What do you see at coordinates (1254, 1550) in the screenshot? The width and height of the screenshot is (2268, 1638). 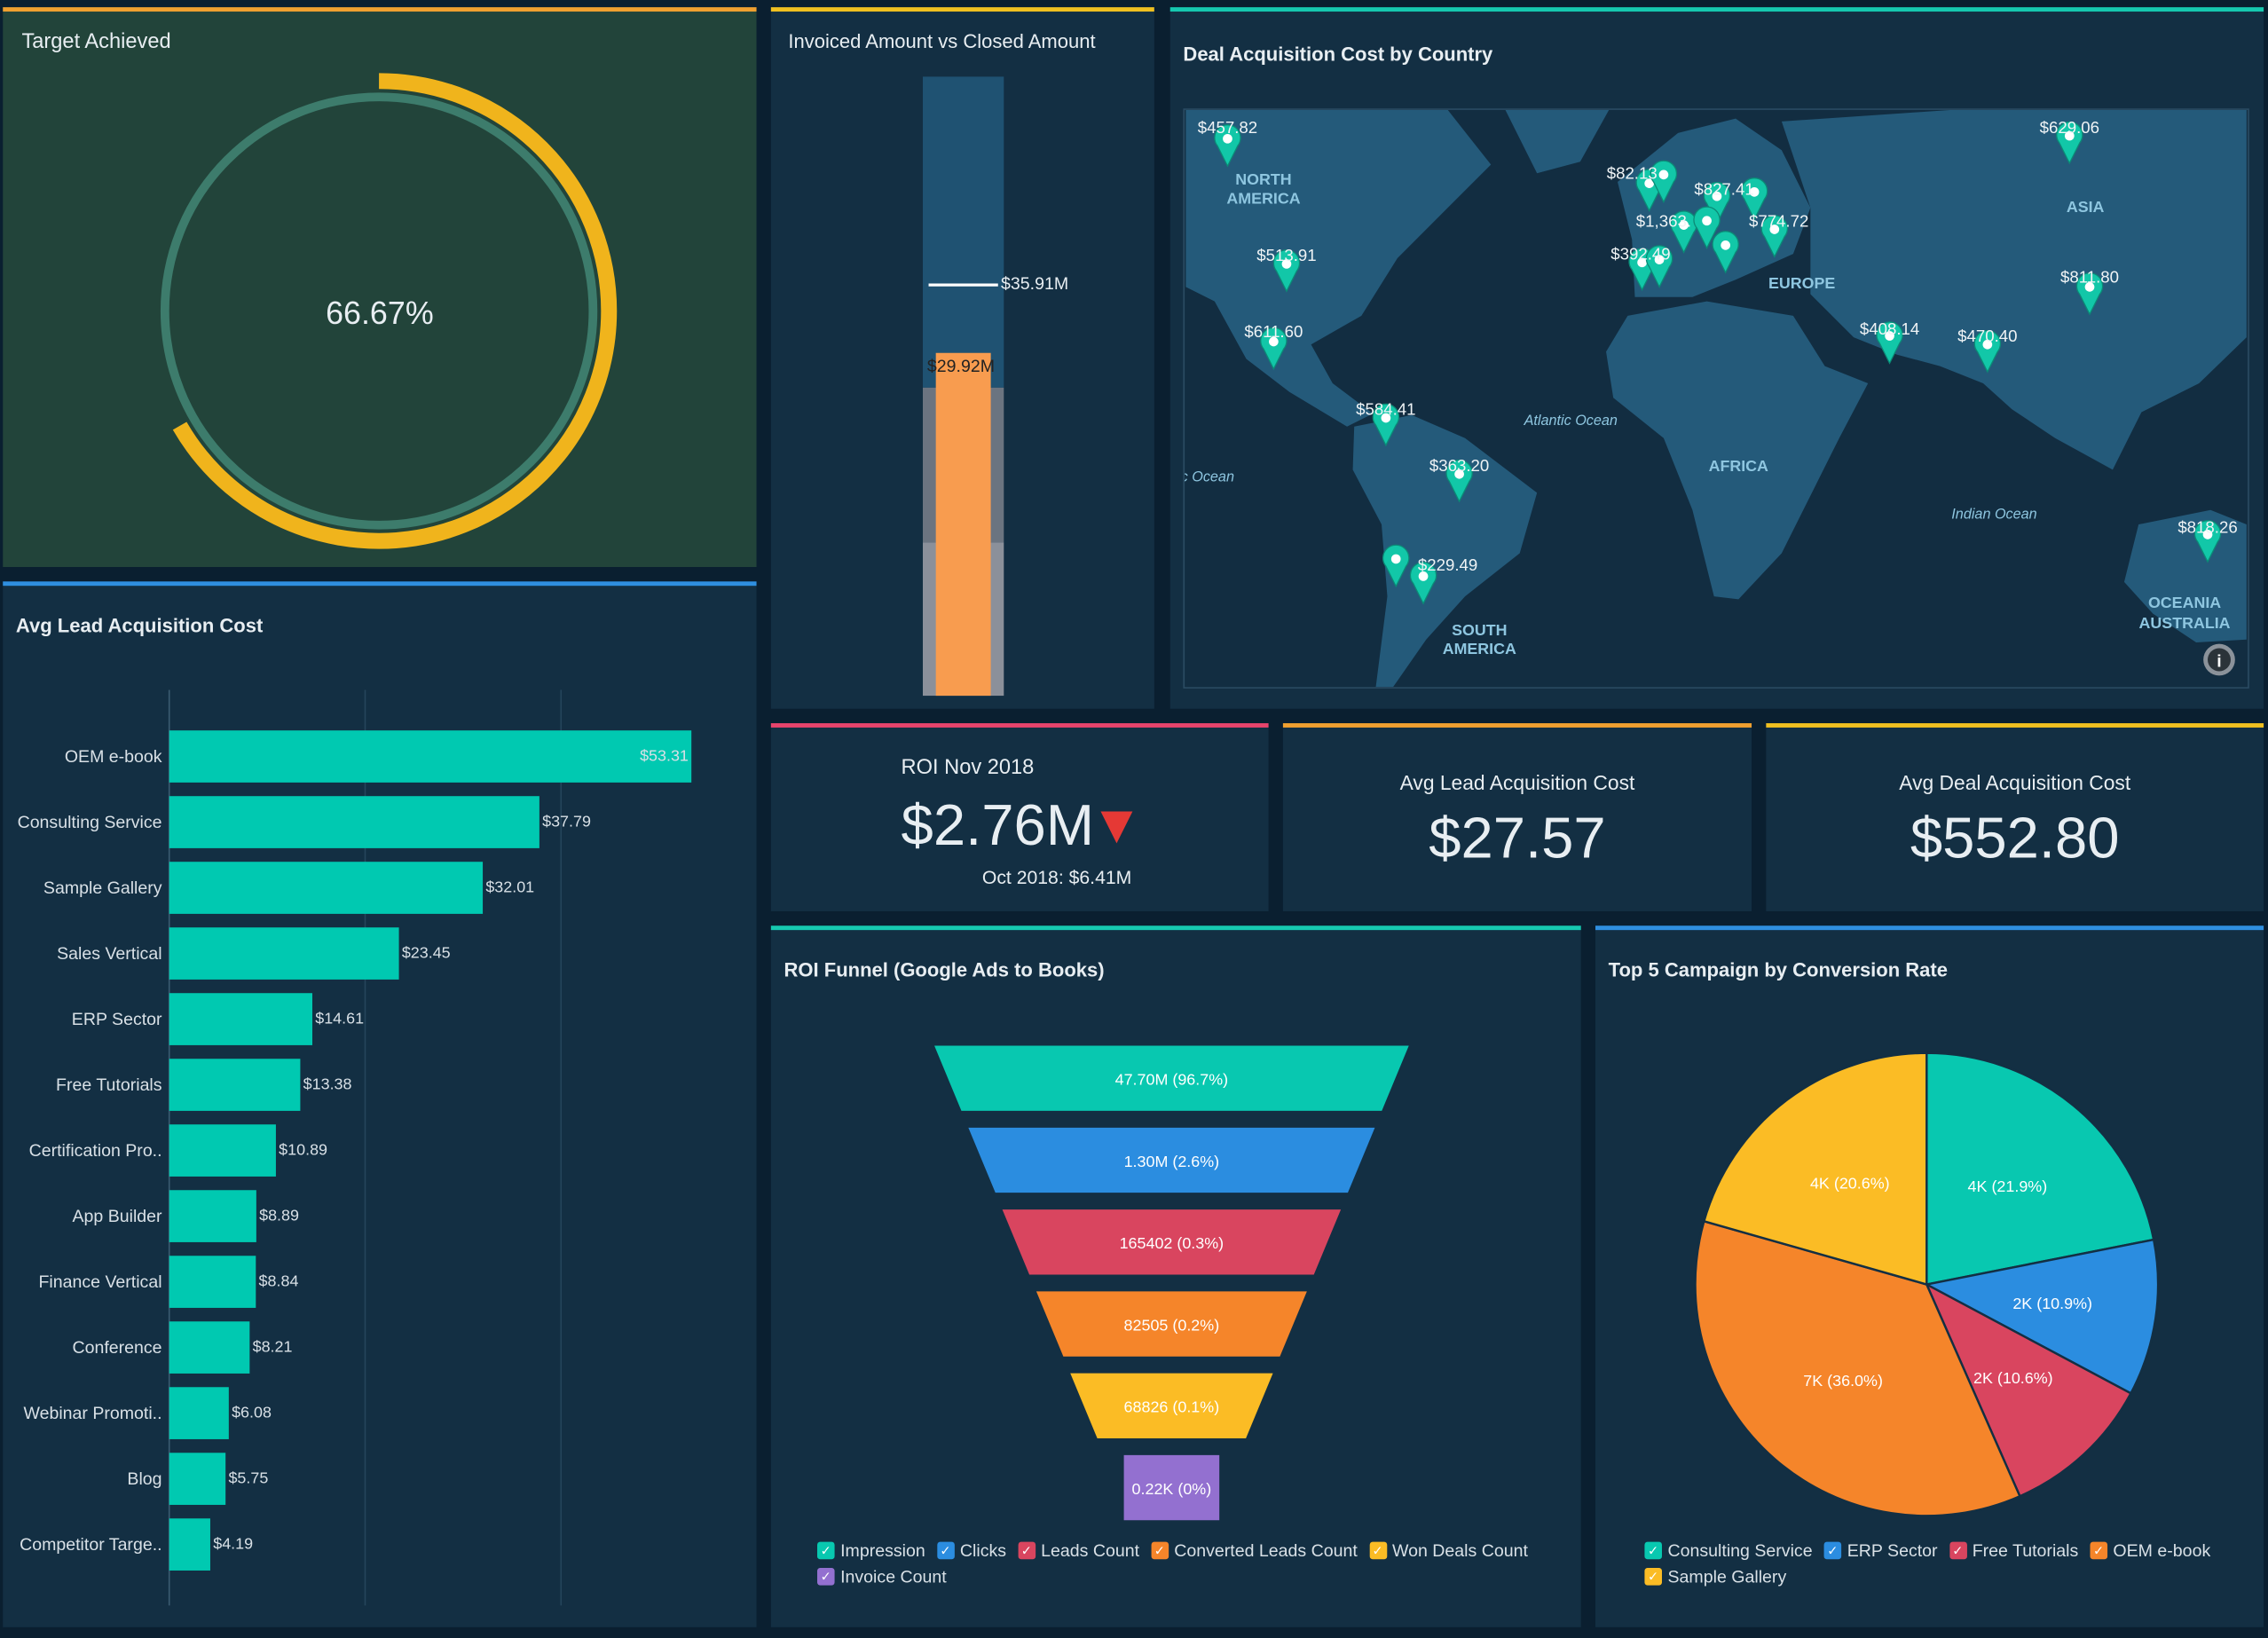 I see `legend-item: ✓ Converted Leads Count` at bounding box center [1254, 1550].